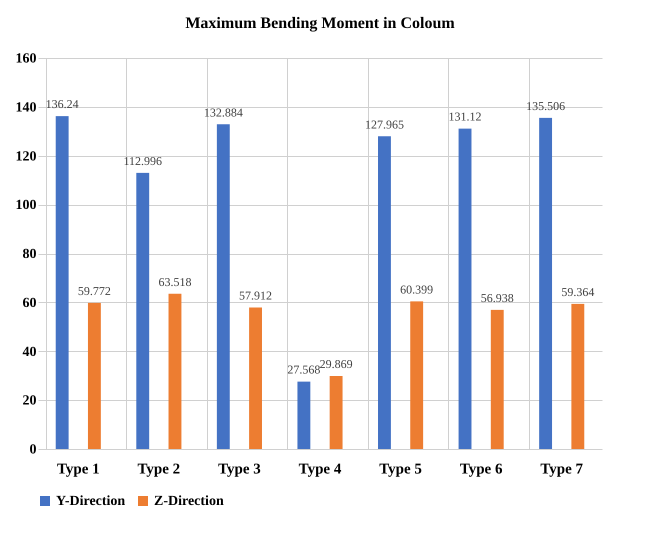 This screenshot has height=553, width=647. Describe the element at coordinates (33, 450) in the screenshot. I see `y-tick-label: 0` at that location.